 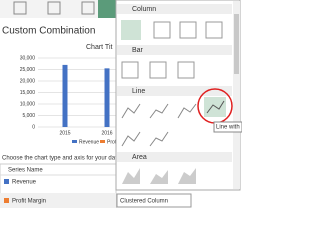 I want to click on chart-type-select, so click(x=154, y=200).